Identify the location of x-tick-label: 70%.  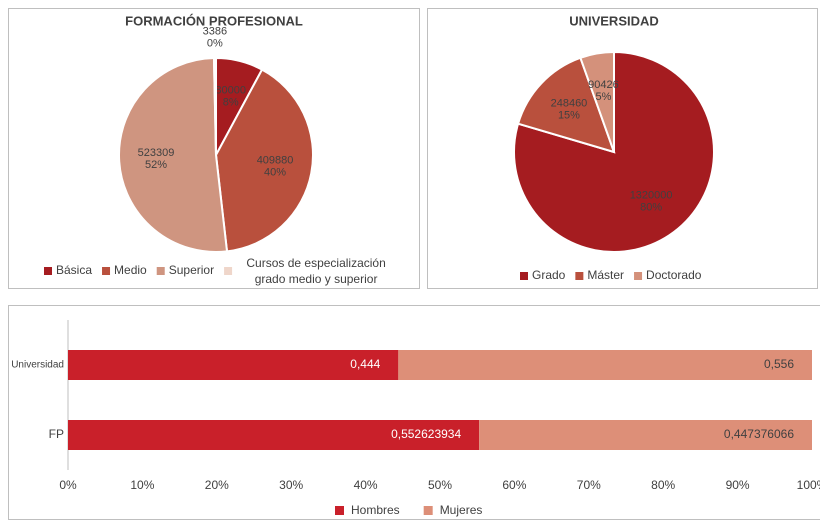
(589, 485).